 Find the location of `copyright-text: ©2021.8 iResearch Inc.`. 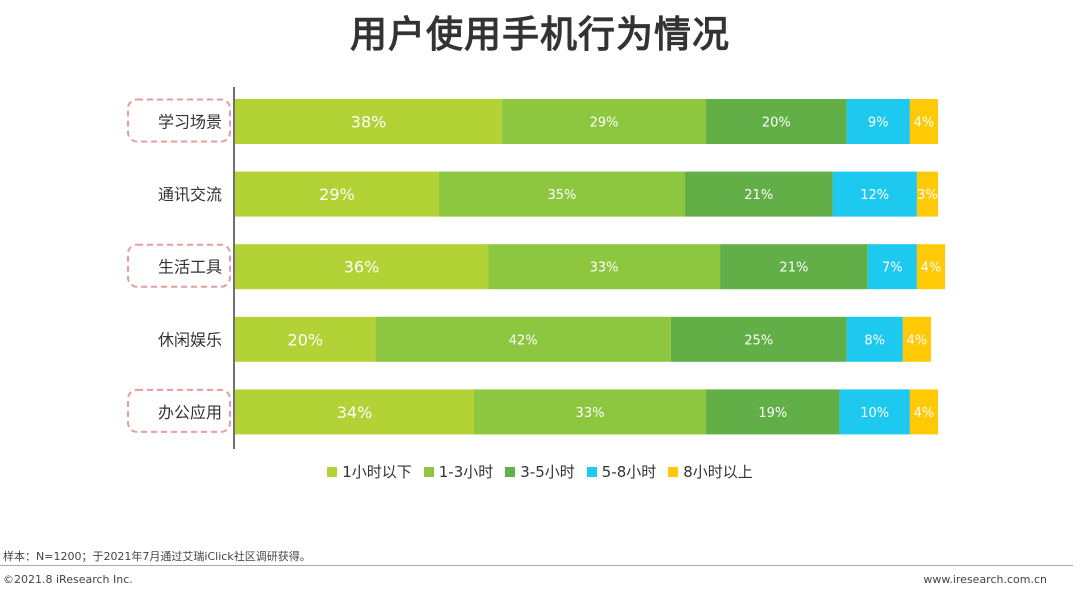

copyright-text: ©2021.8 iResearch Inc. is located at coordinates (68, 579).